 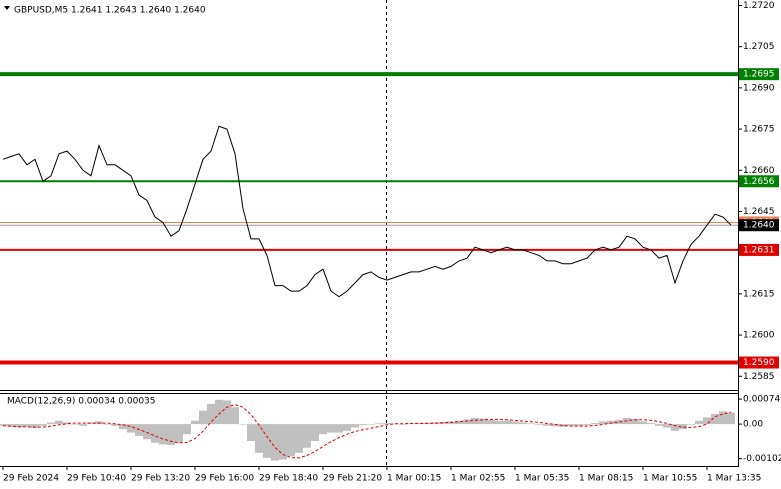 What do you see at coordinates (670, 479) in the screenshot?
I see `x-tick-label: 1 Mar 10:55` at bounding box center [670, 479].